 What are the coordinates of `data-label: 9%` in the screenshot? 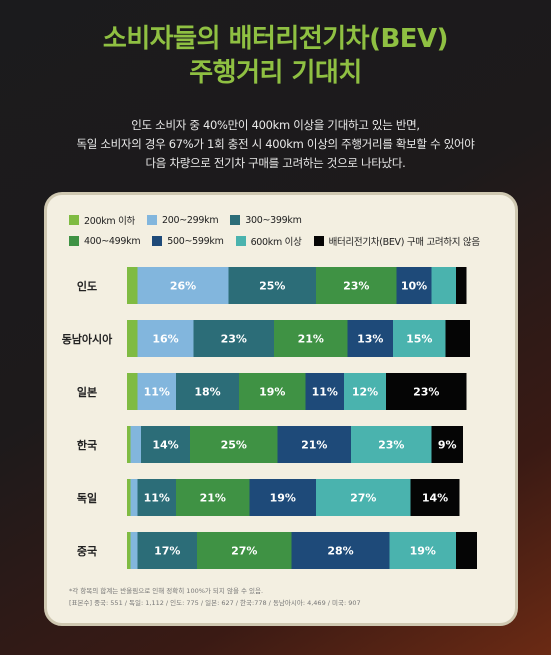 It's located at (447, 445).